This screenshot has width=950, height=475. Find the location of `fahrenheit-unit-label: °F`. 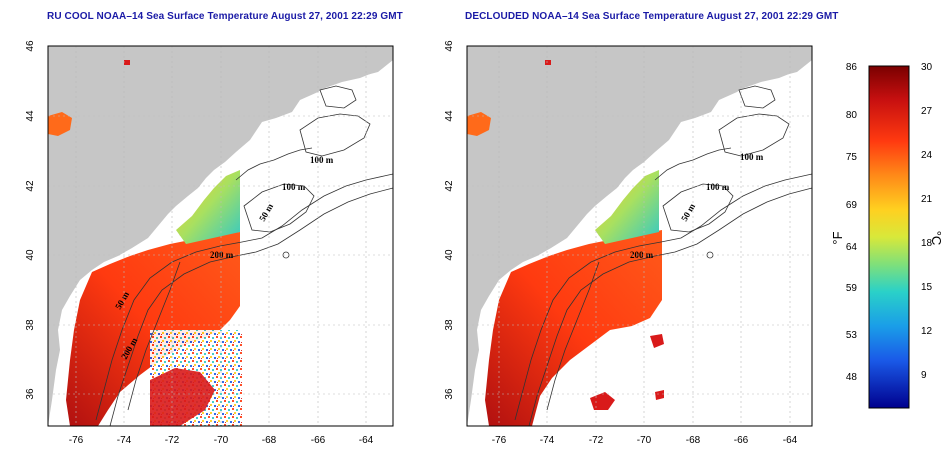

fahrenheit-unit-label: °F is located at coordinates (837, 237).